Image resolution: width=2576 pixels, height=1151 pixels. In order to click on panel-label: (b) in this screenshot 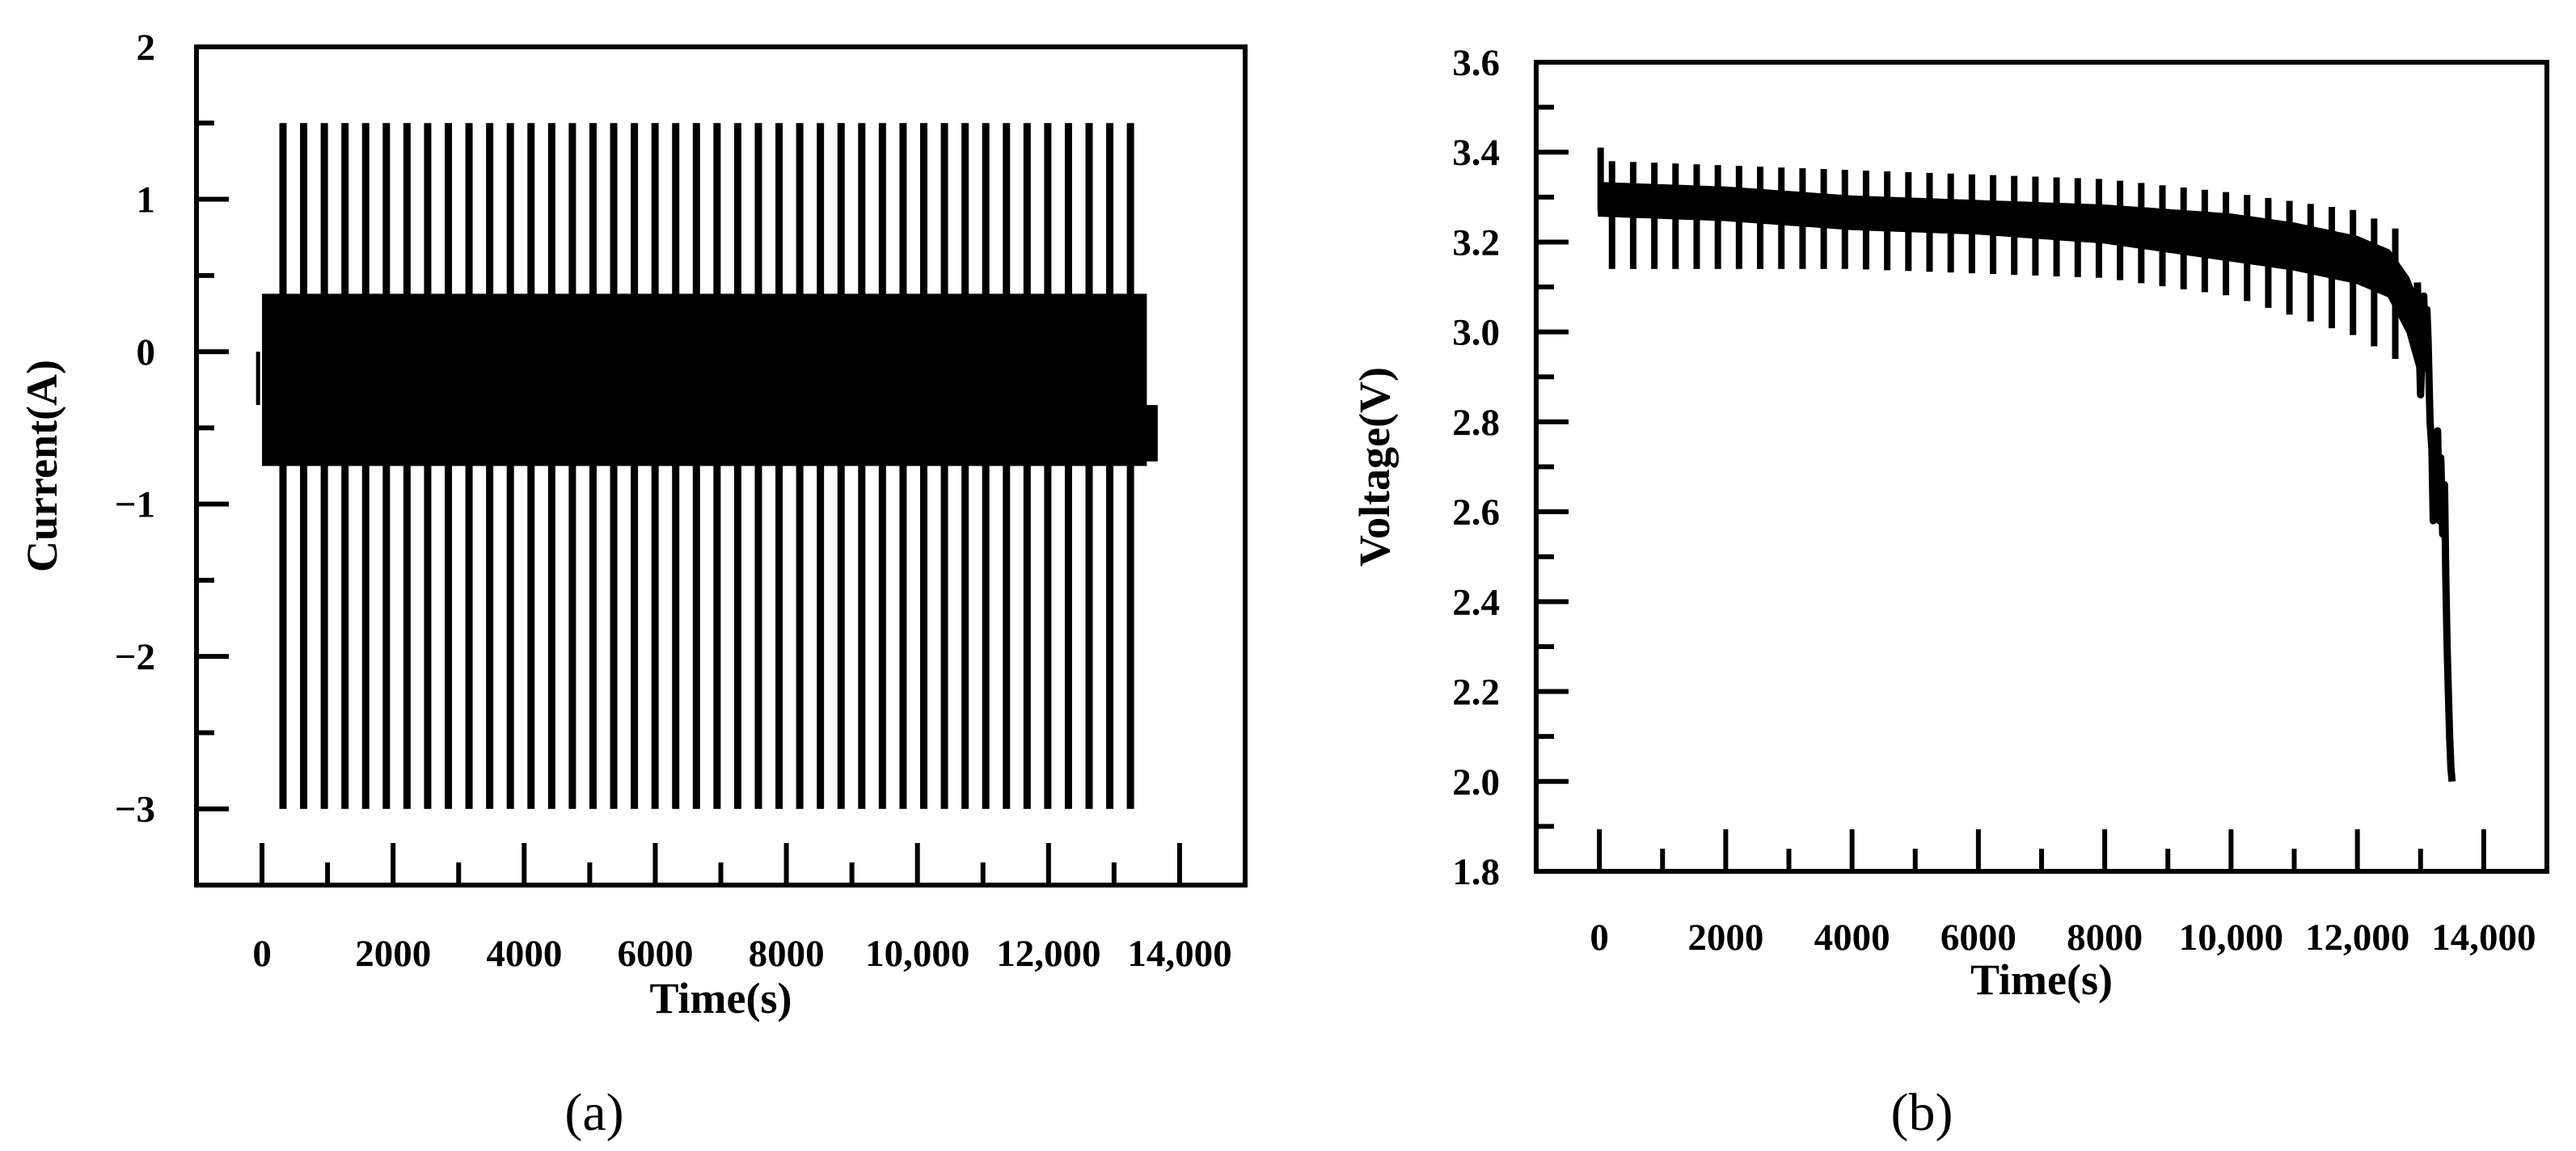, I will do `click(1922, 1112)`.